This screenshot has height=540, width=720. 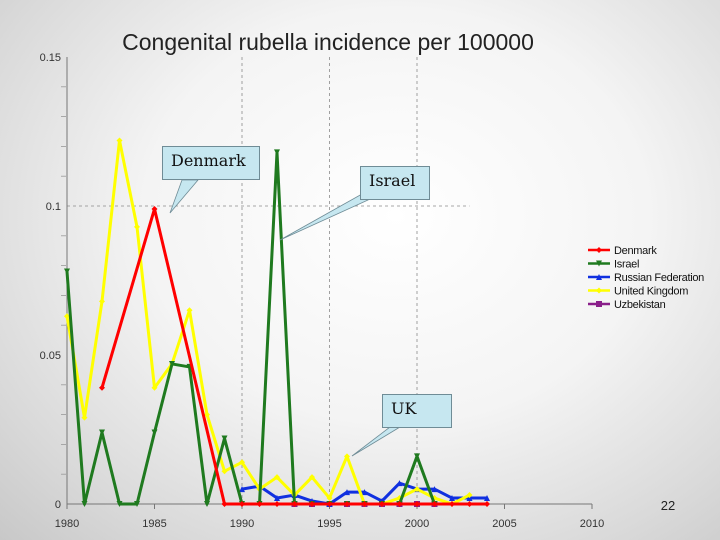 I want to click on legend-item-russian-federation: Russian Federation, so click(x=646, y=278).